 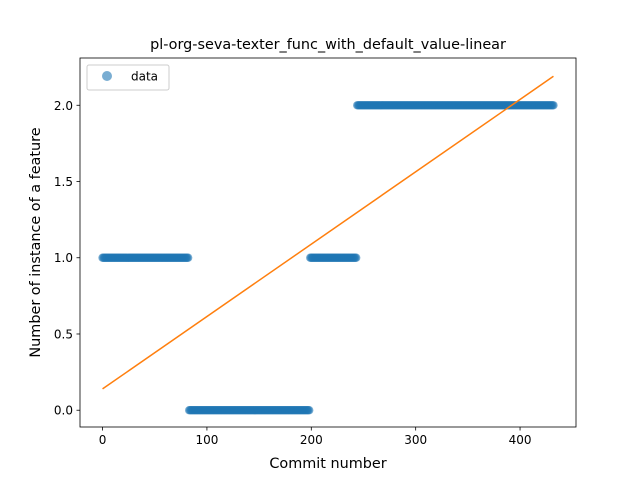 What do you see at coordinates (63, 258) in the screenshot?
I see `y-tick-label: 1.0` at bounding box center [63, 258].